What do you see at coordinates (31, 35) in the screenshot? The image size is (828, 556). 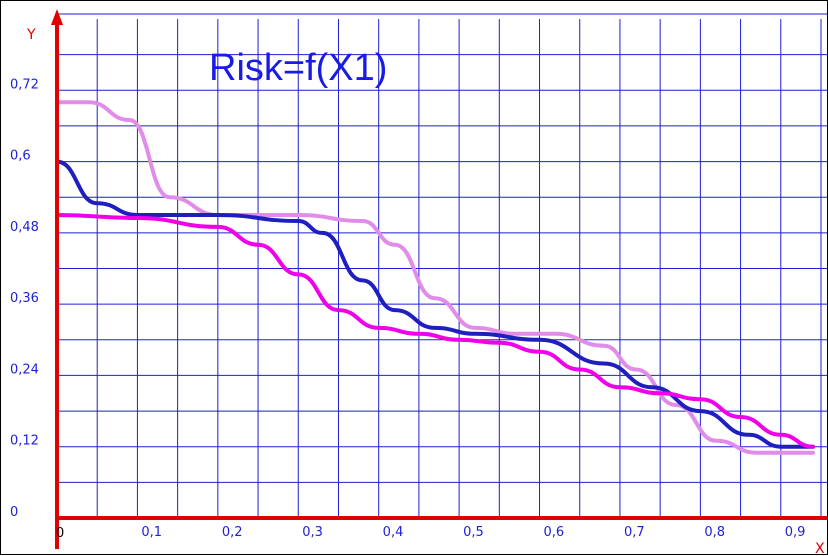 I see `y-axis-label: Y` at bounding box center [31, 35].